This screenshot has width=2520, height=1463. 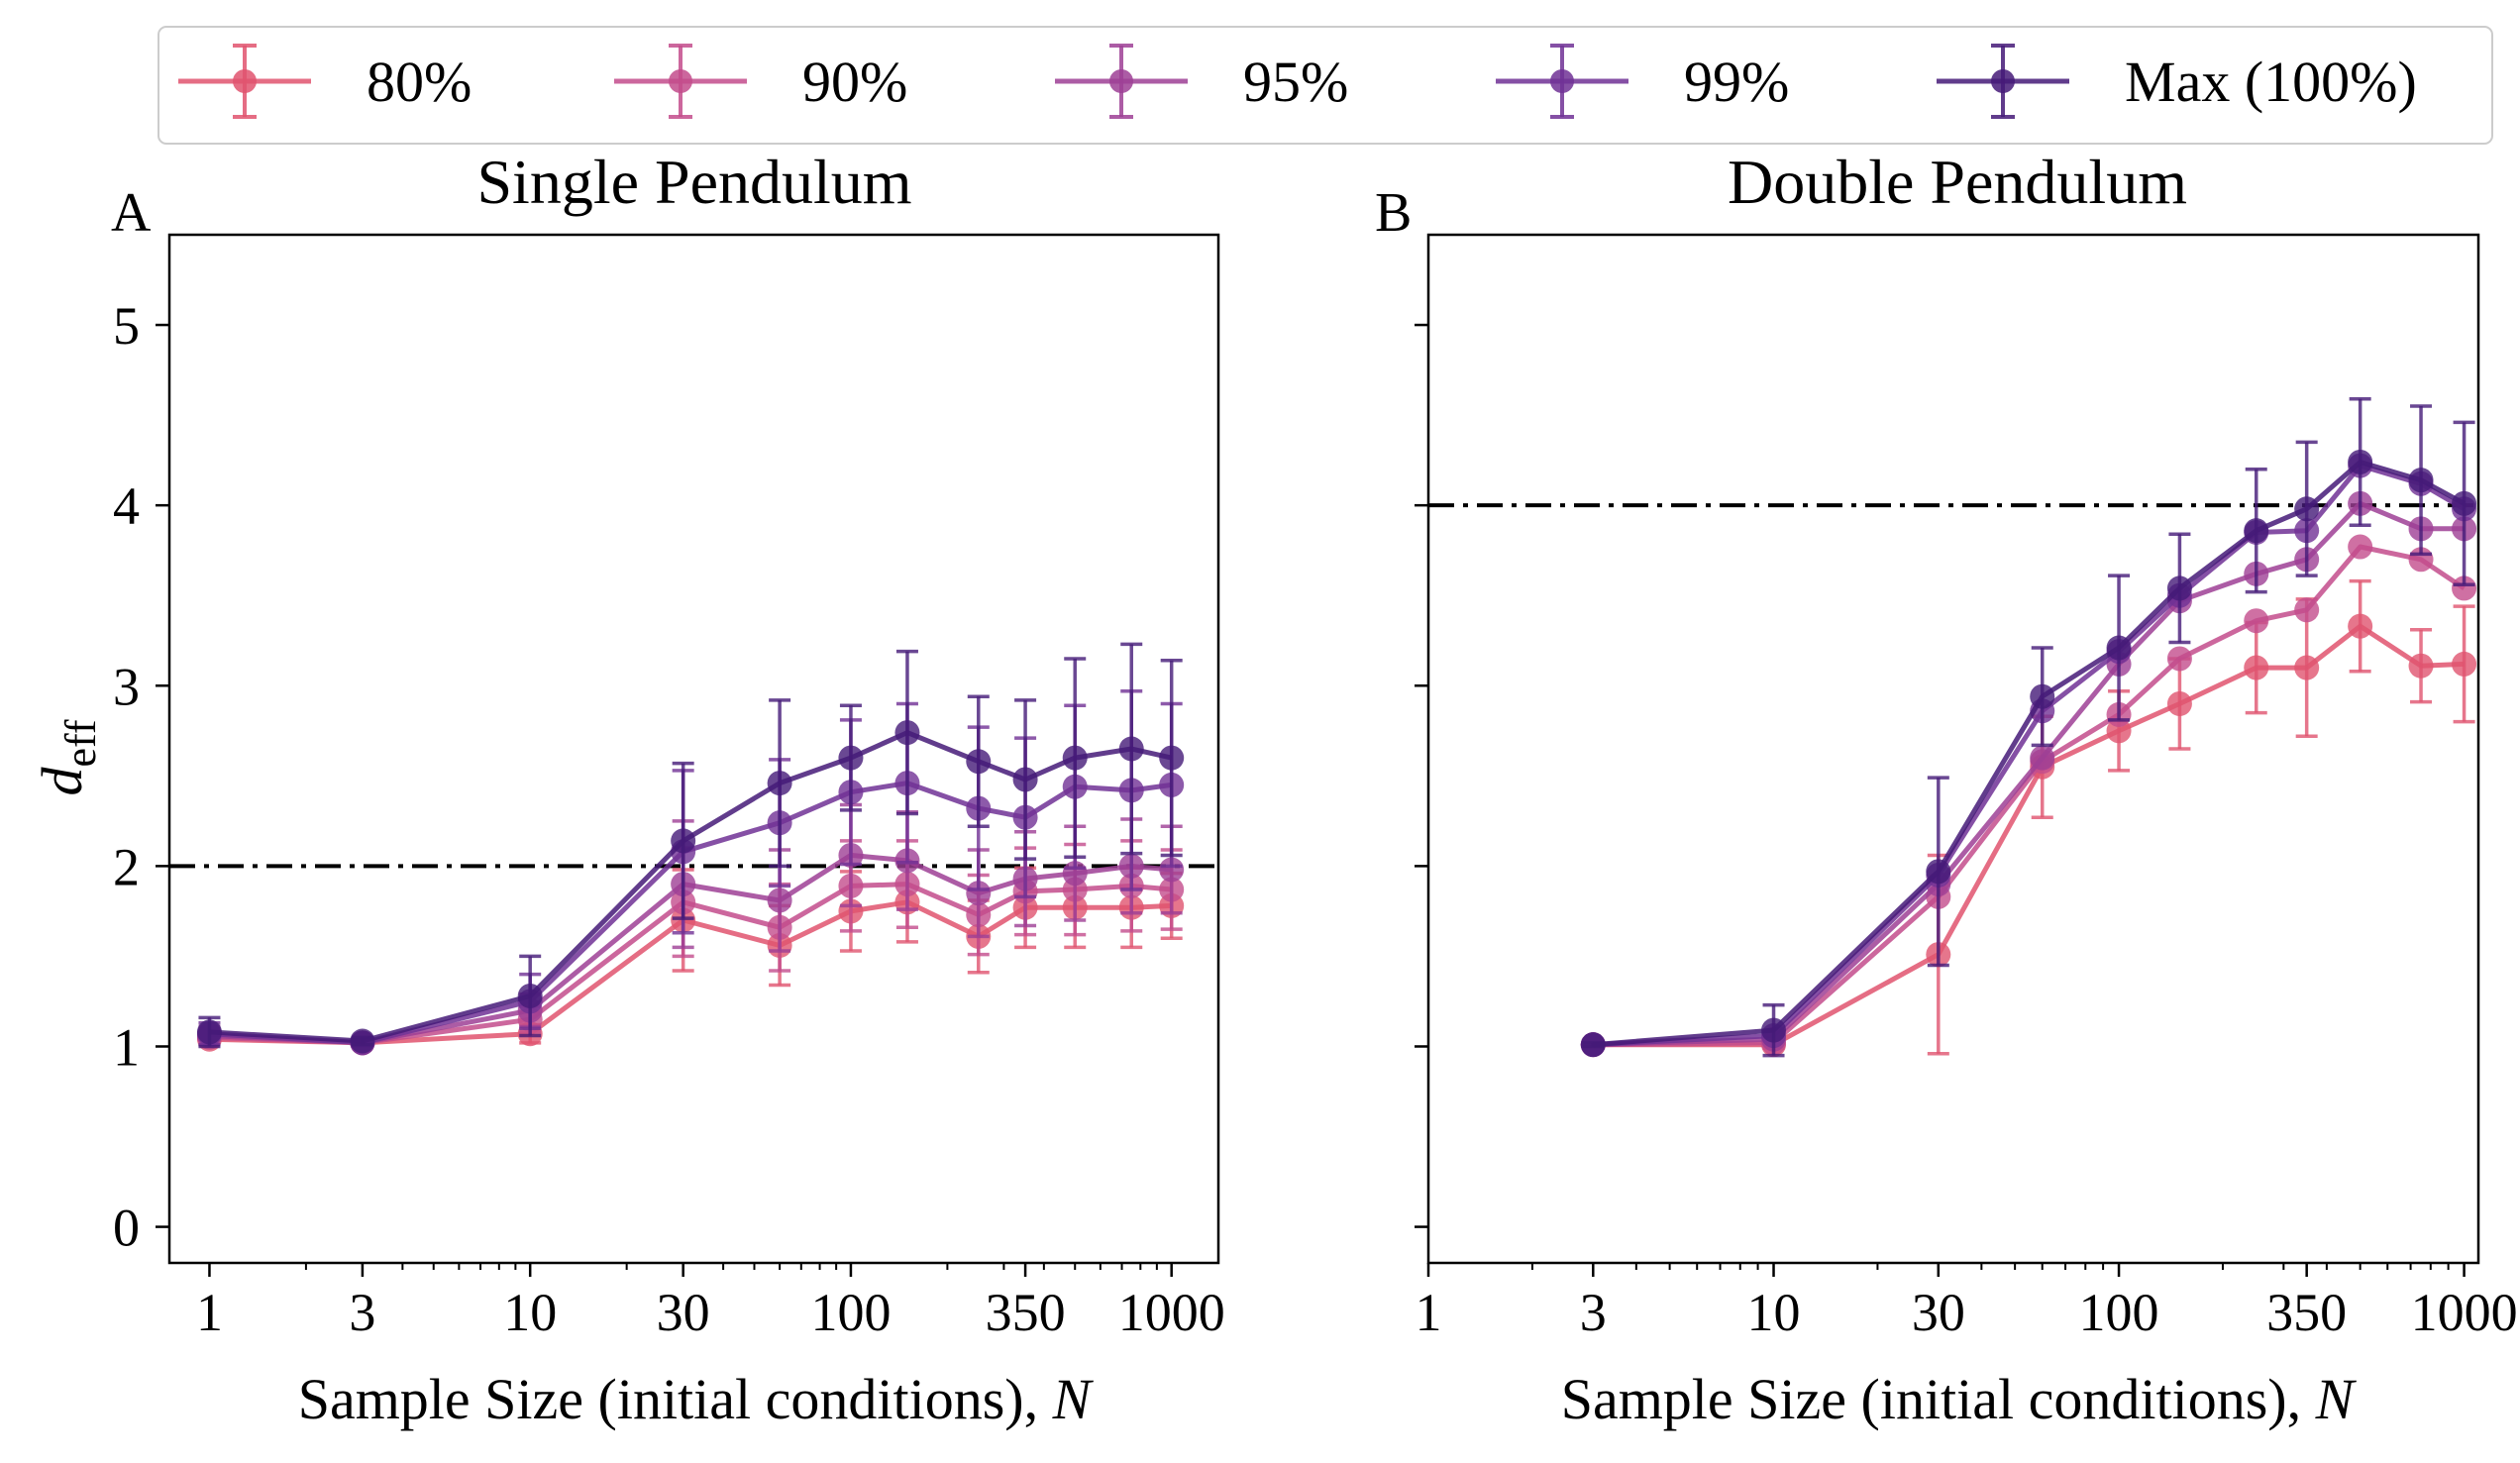 What do you see at coordinates (126, 326) in the screenshot?
I see `y-tick-label: 5` at bounding box center [126, 326].